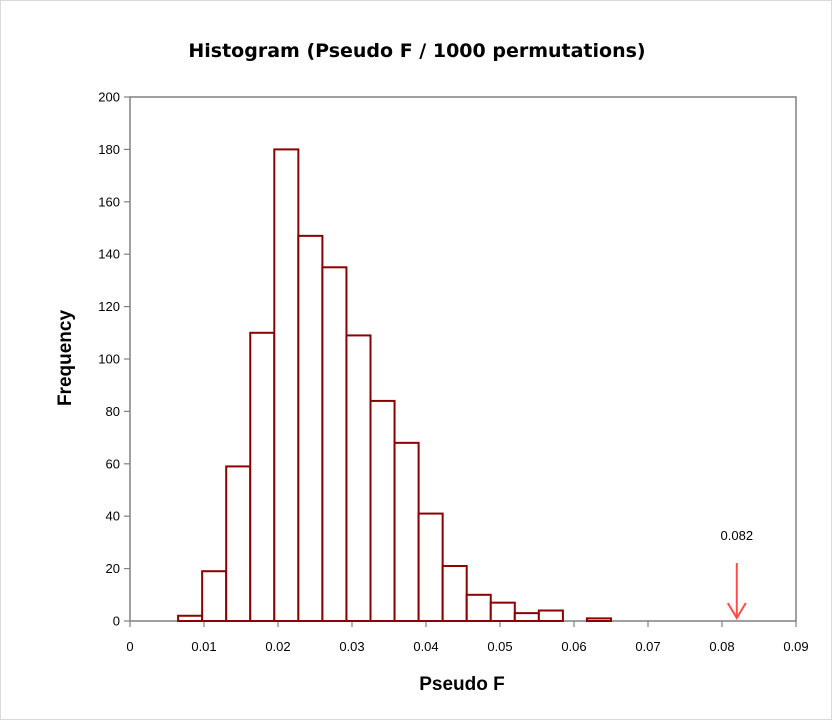 The image size is (832, 721). Describe the element at coordinates (573, 646) in the screenshot. I see `x-tick-label: 0.06` at that location.